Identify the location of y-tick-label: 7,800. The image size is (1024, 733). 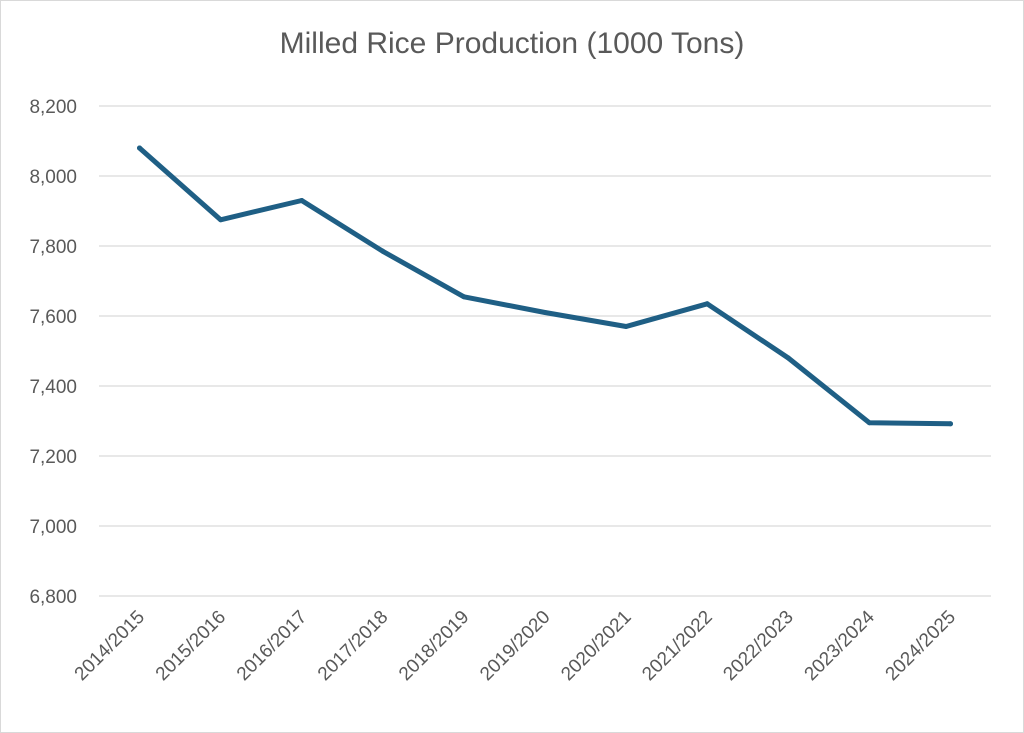
(53, 247).